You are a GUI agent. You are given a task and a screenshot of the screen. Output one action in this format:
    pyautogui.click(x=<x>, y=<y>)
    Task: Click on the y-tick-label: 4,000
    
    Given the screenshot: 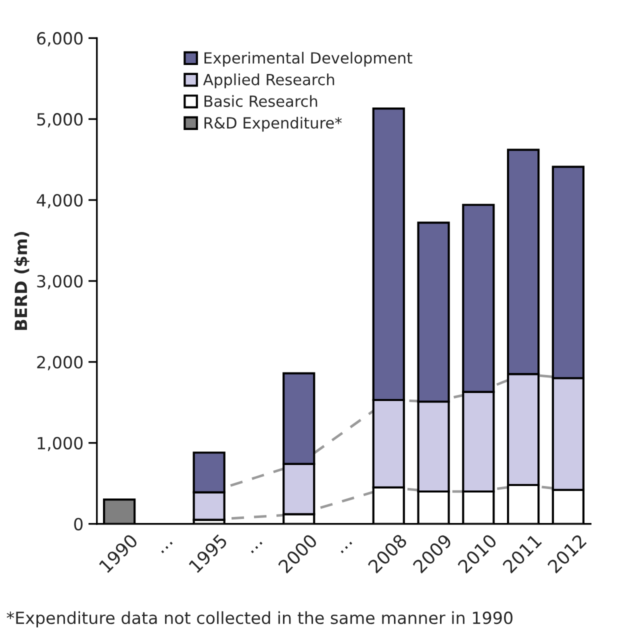 What is the action you would take?
    pyautogui.click(x=59, y=201)
    